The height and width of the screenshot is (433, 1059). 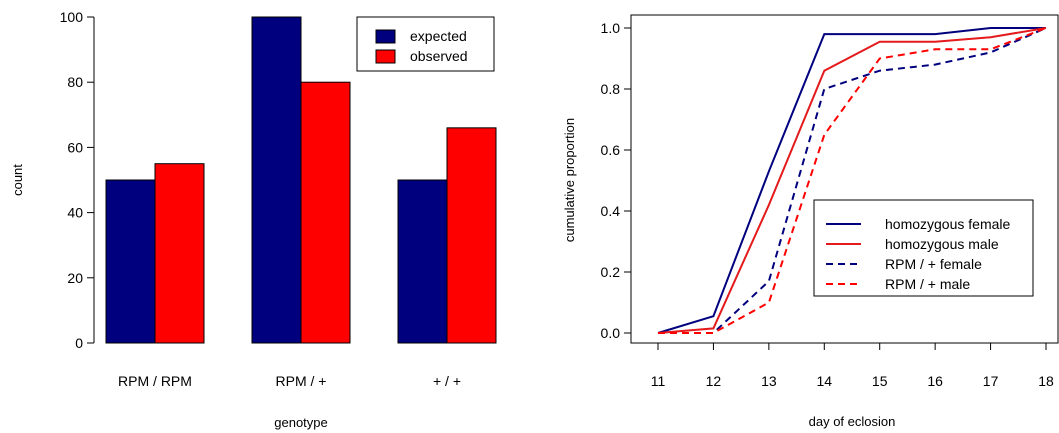 What do you see at coordinates (438, 36) in the screenshot?
I see `legend-label-expected: expected` at bounding box center [438, 36].